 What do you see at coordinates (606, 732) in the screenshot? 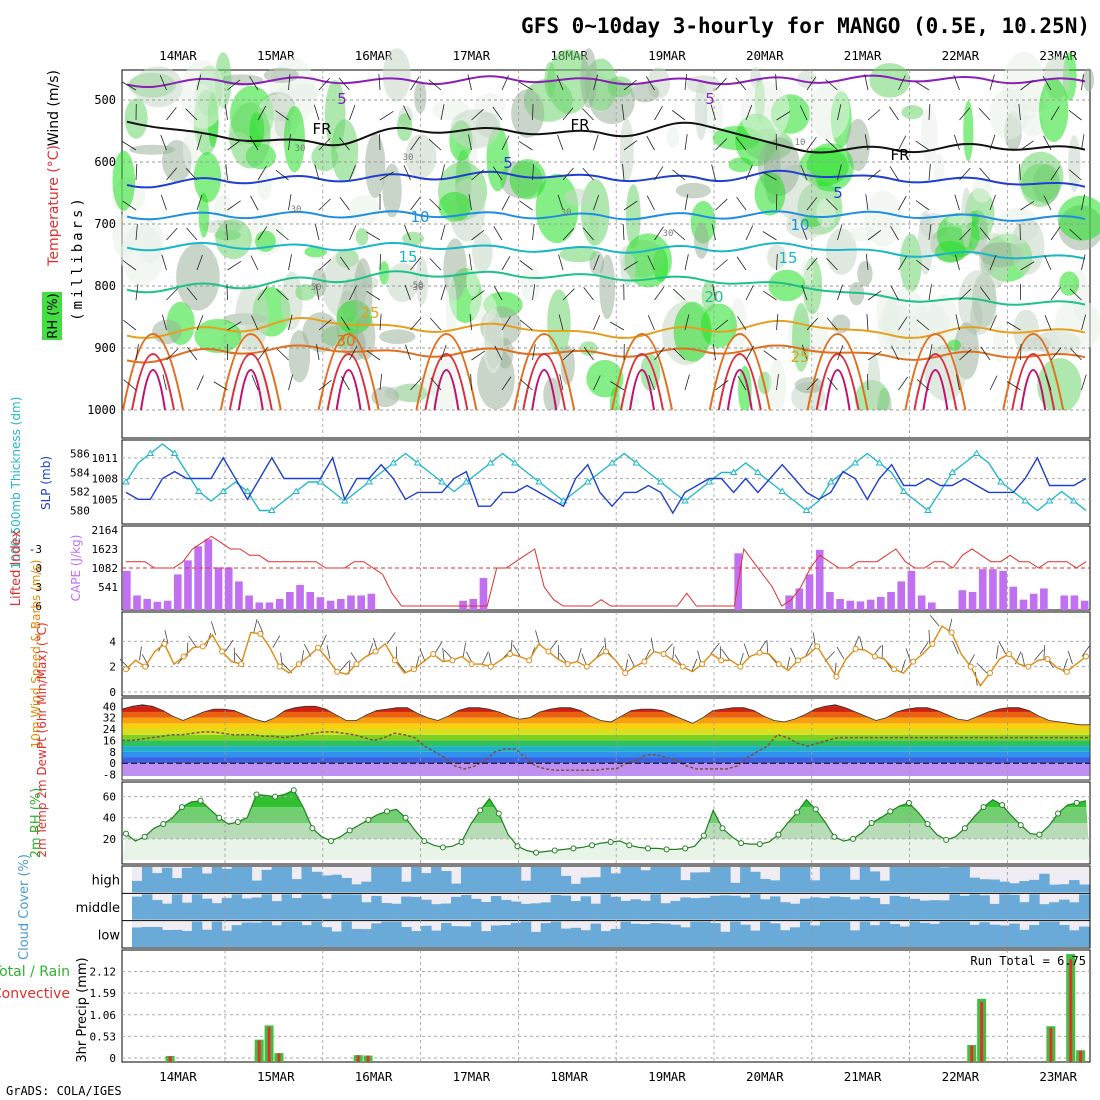
I see `temp-band` at bounding box center [606, 732].